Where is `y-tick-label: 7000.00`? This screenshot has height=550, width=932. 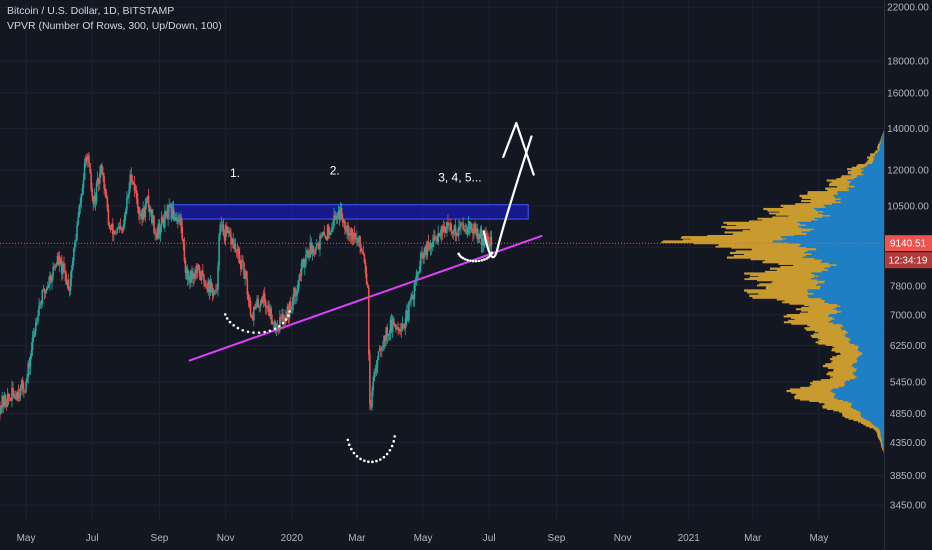 y-tick-label: 7000.00 is located at coordinates (908, 315).